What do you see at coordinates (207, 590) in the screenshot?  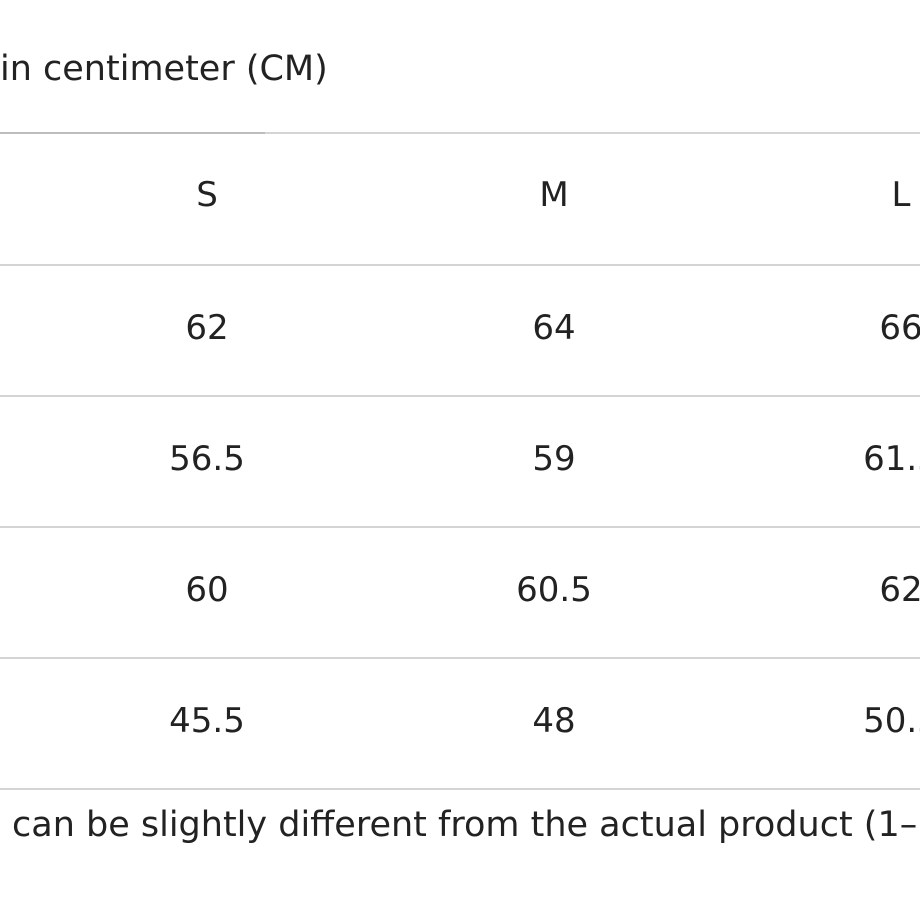 I see `table-cell: 60` at bounding box center [207, 590].